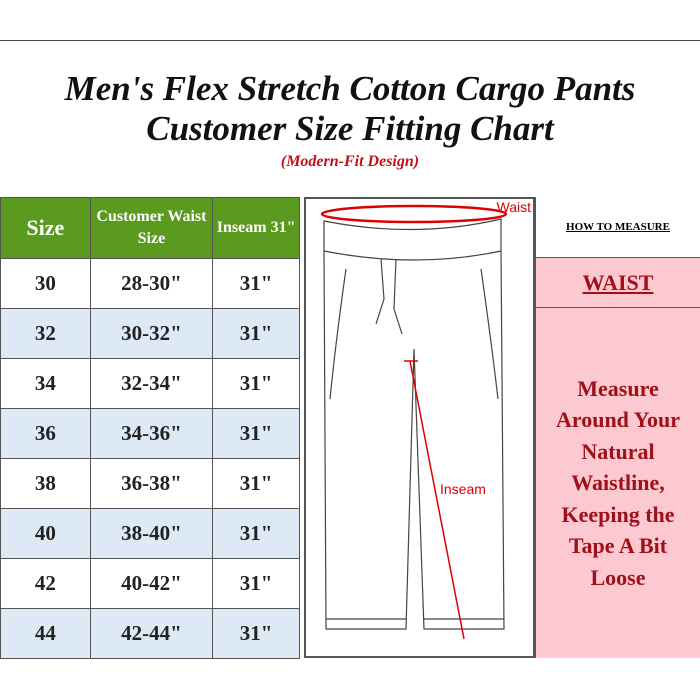 The height and width of the screenshot is (700, 700). Describe the element at coordinates (350, 88) in the screenshot. I see `title: Men's Flex Stretch Cotton Cargo Pants` at that location.